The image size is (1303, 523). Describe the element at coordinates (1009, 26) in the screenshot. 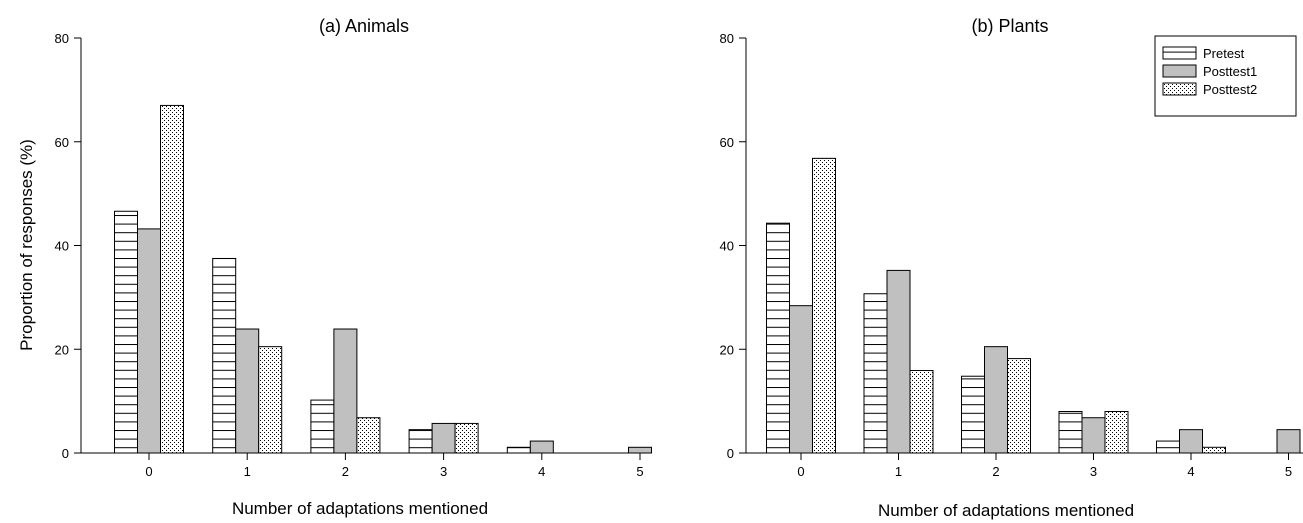

I see `panel-title: (b) Plants` at that location.